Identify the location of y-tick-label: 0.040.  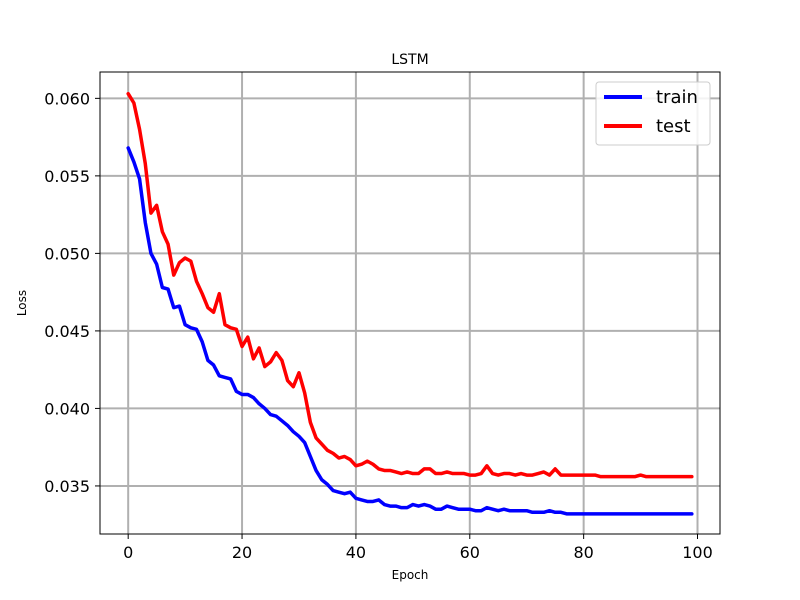
(67, 408).